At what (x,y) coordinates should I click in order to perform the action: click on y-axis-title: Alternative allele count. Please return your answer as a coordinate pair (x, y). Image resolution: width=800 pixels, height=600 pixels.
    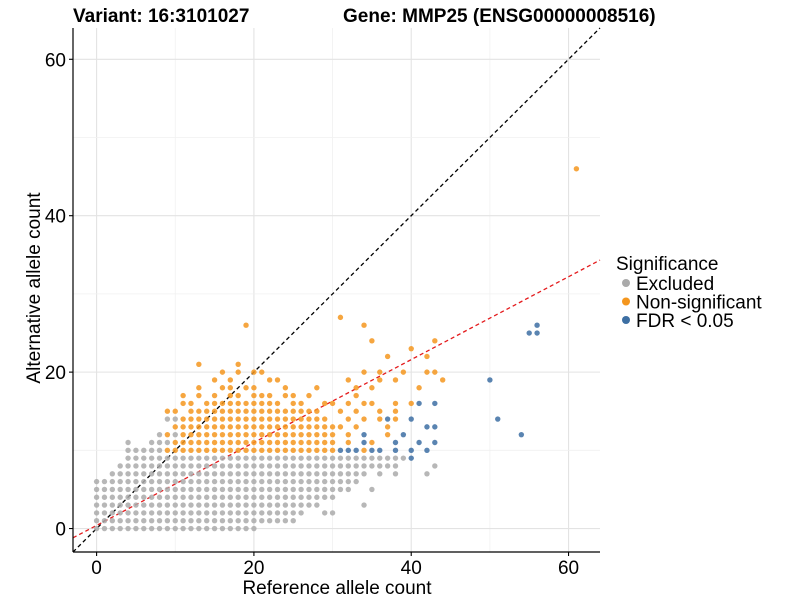
    Looking at the image, I should click on (34, 288).